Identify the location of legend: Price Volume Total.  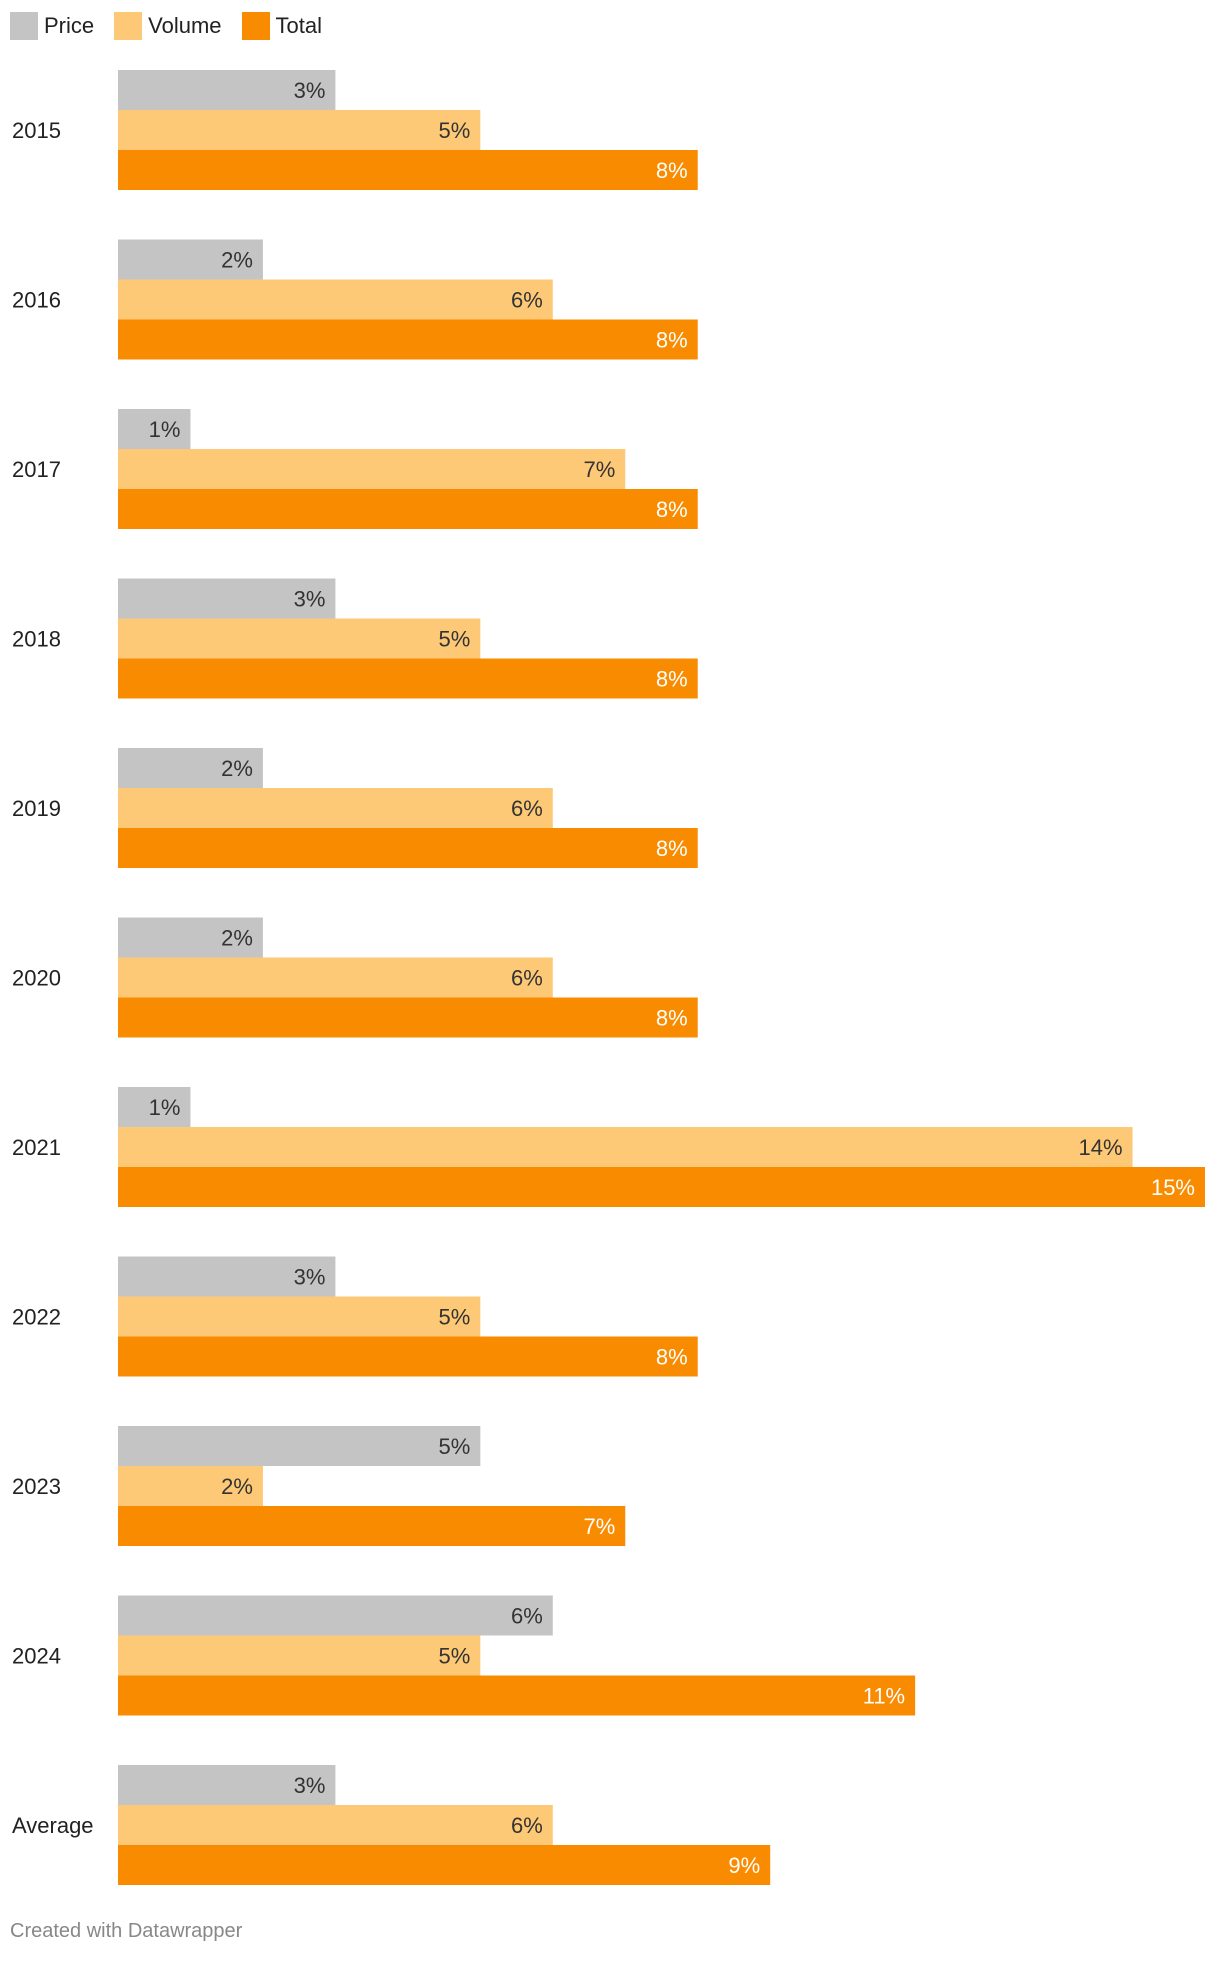
(166, 26).